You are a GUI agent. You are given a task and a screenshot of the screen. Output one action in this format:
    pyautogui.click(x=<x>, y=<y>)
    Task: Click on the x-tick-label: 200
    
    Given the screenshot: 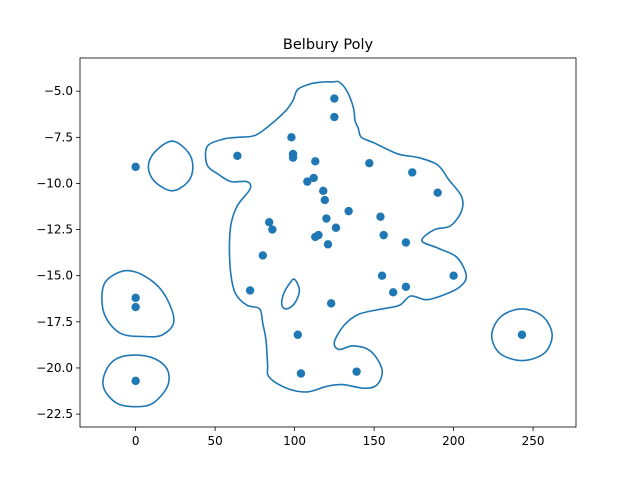 What is the action you would take?
    pyautogui.click(x=453, y=441)
    